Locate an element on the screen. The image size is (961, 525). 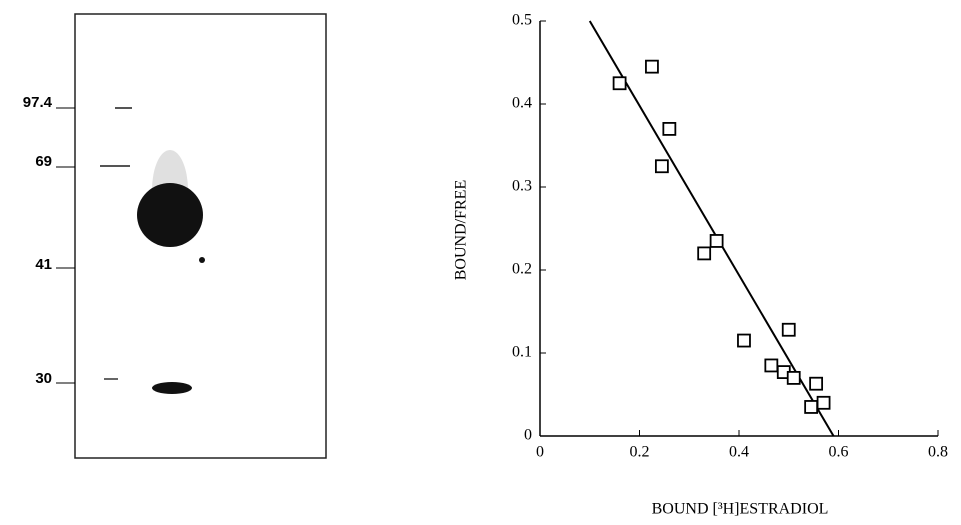
y-tick-label: 0.4 is located at coordinates (522, 103).